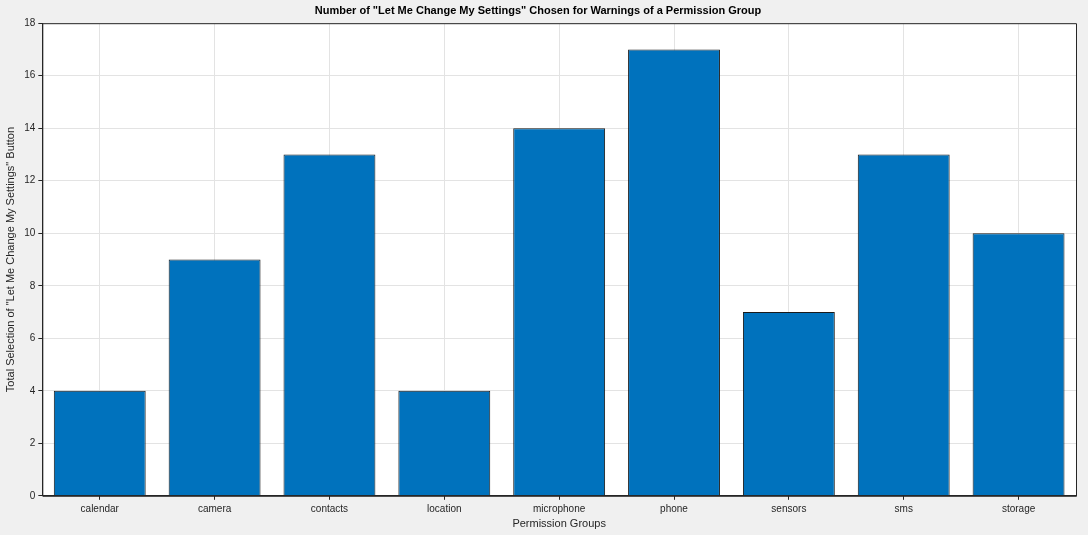 The width and height of the screenshot is (1088, 535). I want to click on y-tick-label: 0, so click(32, 495).